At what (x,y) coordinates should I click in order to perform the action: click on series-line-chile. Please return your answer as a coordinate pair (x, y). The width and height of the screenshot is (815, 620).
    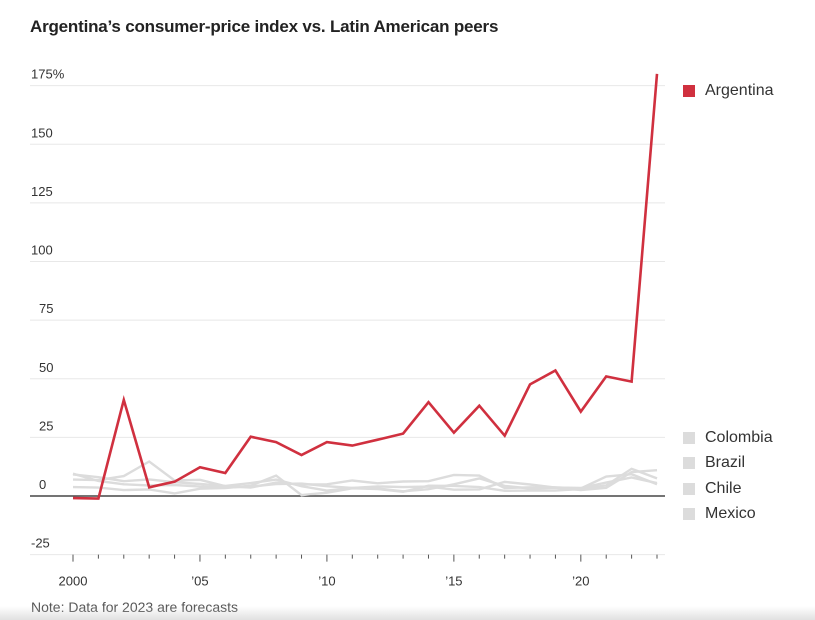
    Looking at the image, I should click on (365, 482).